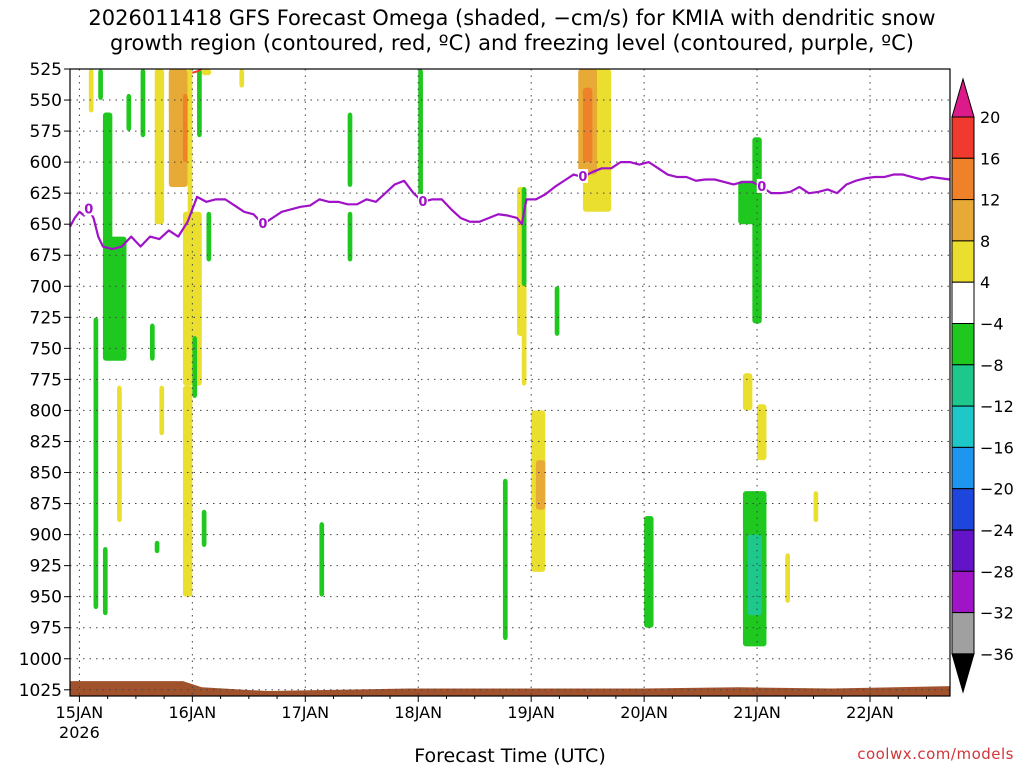 Image resolution: width=1024 pixels, height=768 pixels. I want to click on x-axis-label: Forecast Time (UTC), so click(510, 756).